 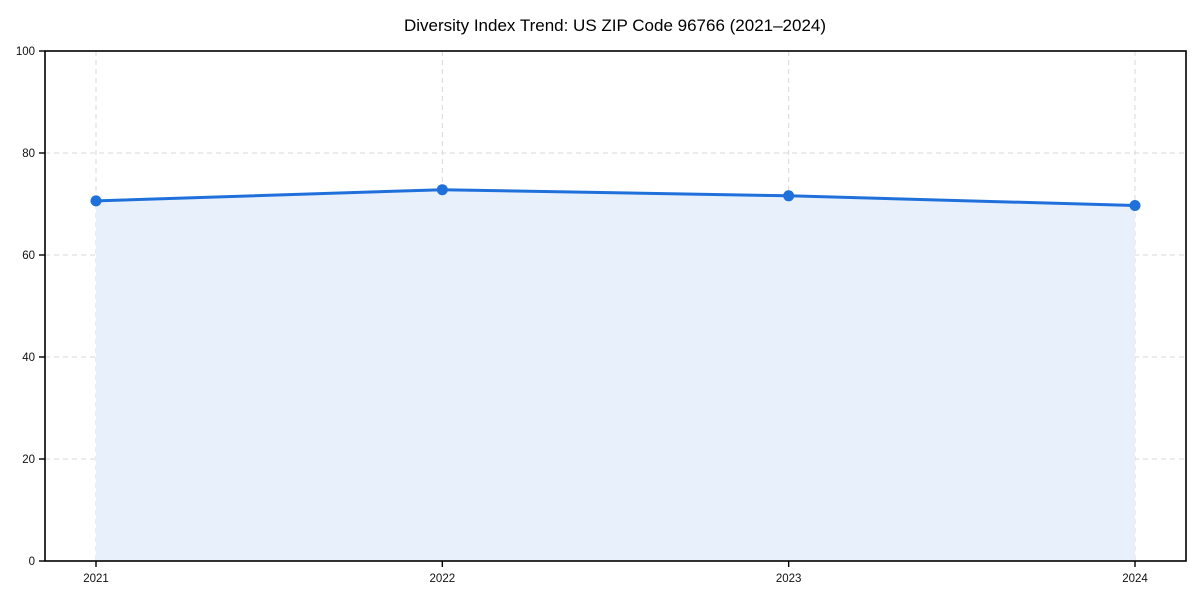 What do you see at coordinates (615, 197) in the screenshot?
I see `trend-line` at bounding box center [615, 197].